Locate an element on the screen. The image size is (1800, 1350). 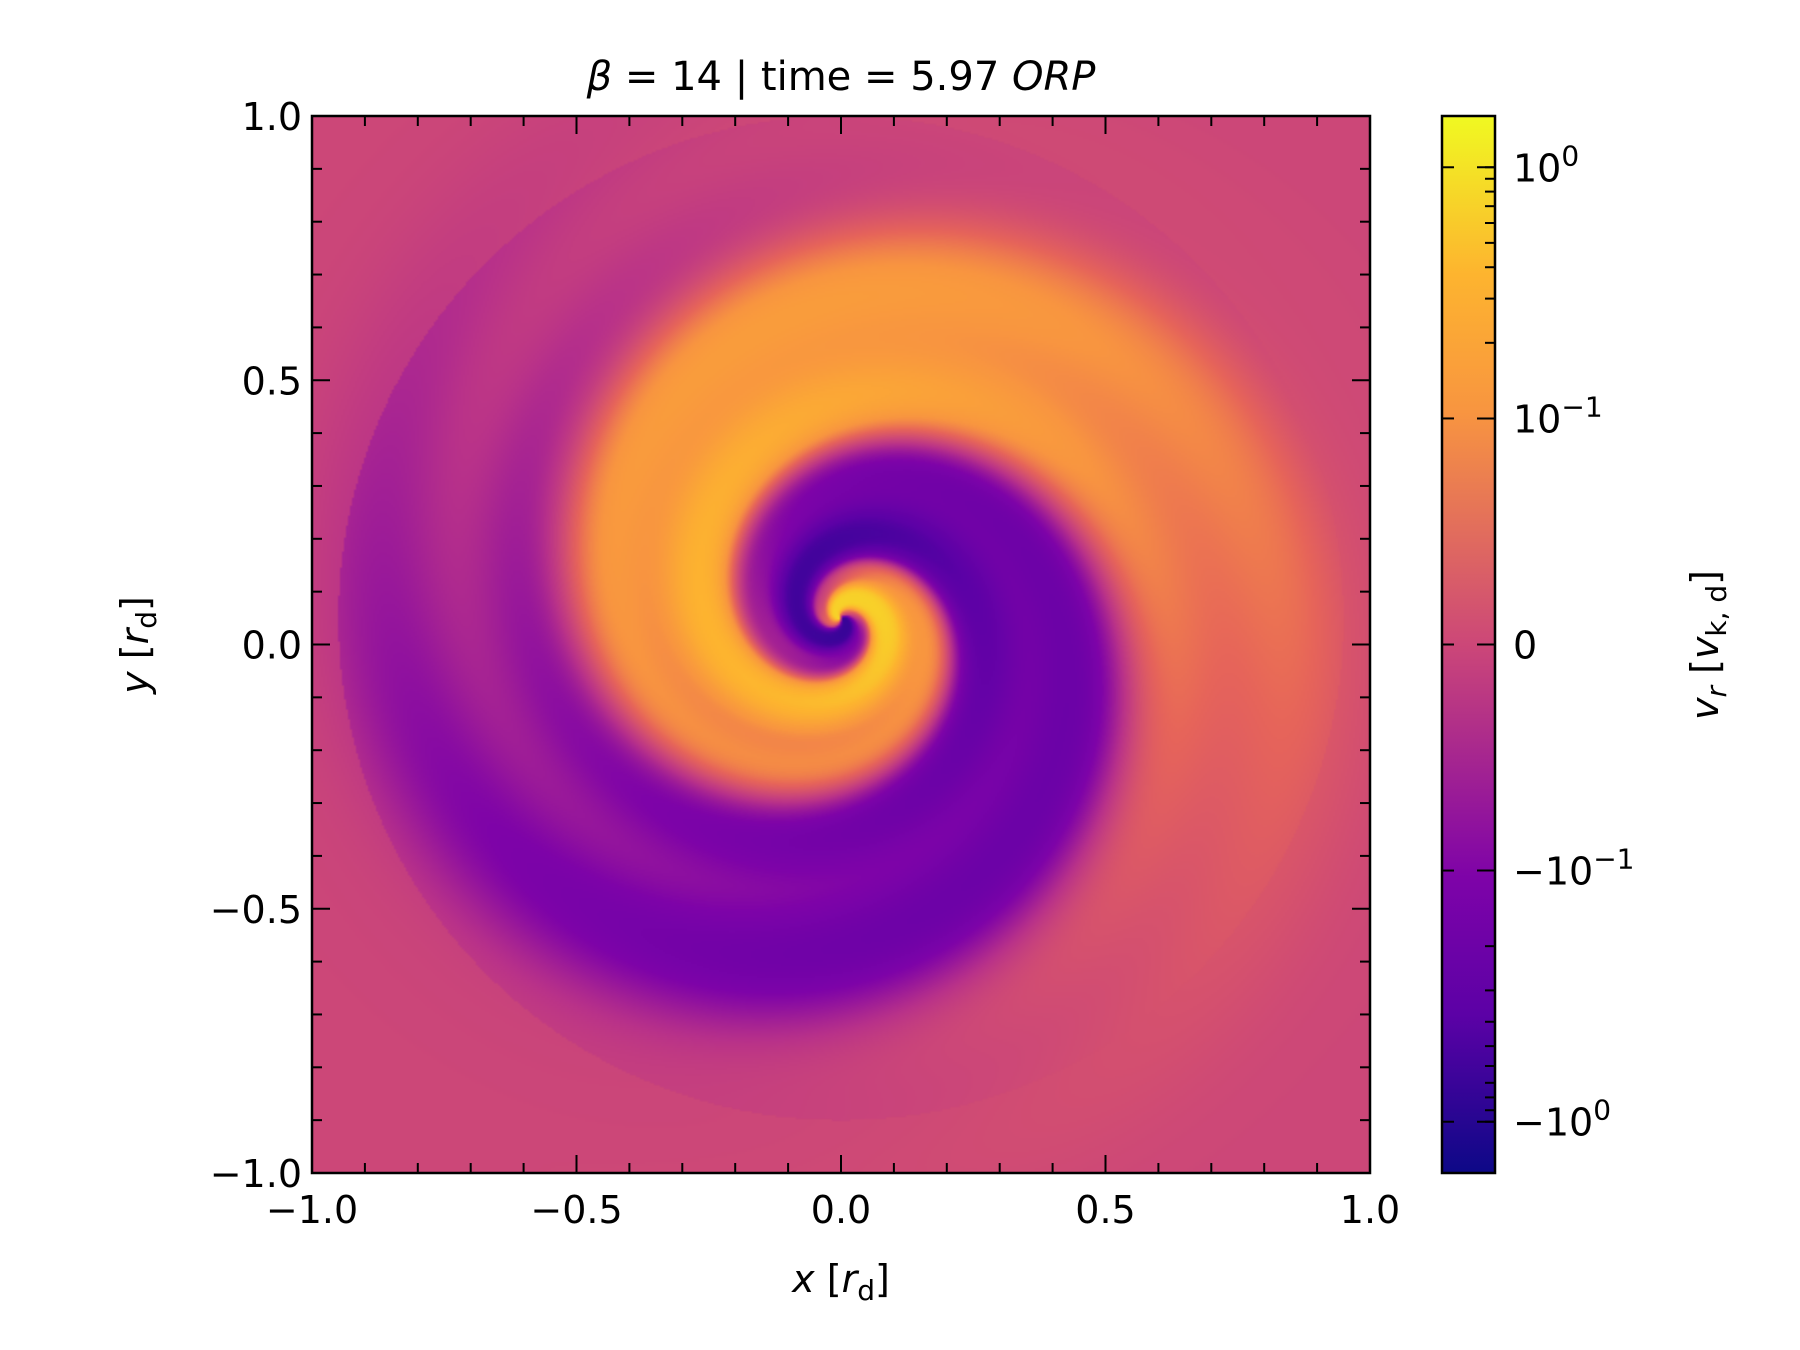
x-tick-label: 0.0 is located at coordinates (841, 1210).